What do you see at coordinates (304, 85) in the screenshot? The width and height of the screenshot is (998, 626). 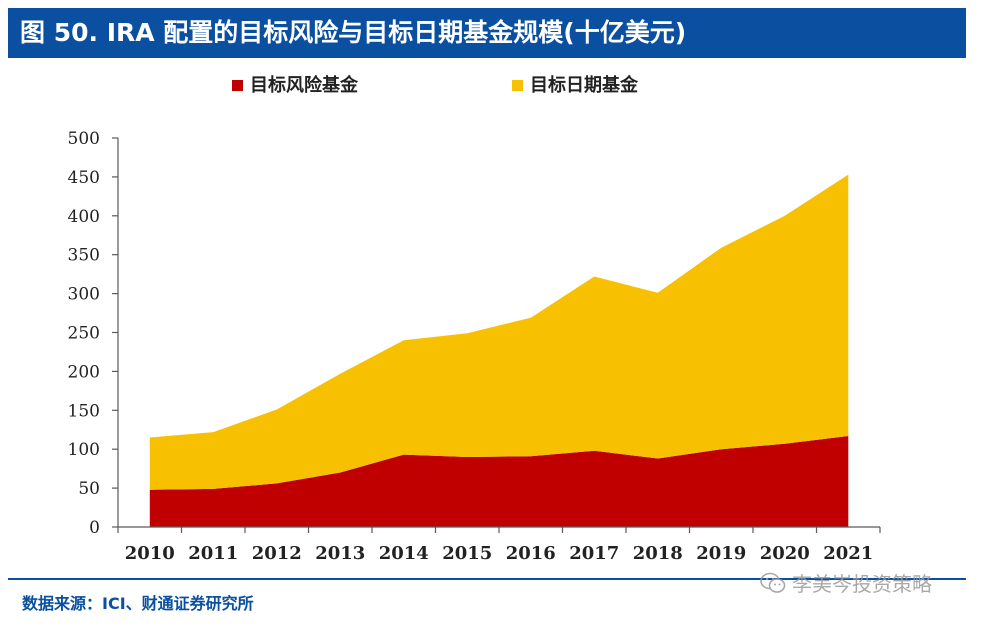 I see `legend-label-1: 目标风险基金` at bounding box center [304, 85].